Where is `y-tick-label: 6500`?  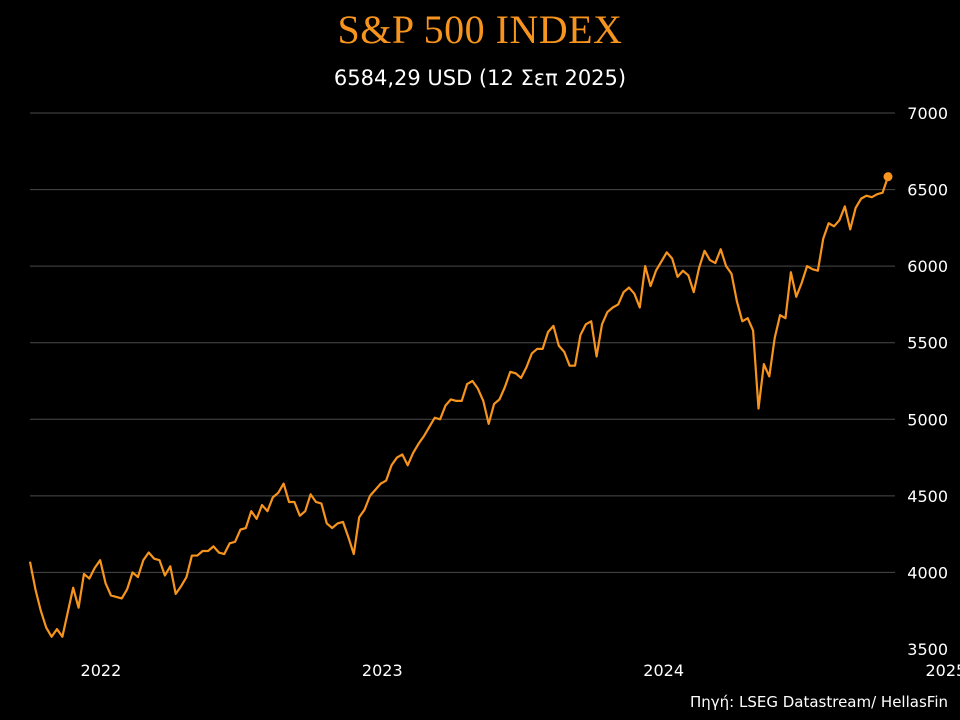
y-tick-label: 6500 is located at coordinates (927, 190).